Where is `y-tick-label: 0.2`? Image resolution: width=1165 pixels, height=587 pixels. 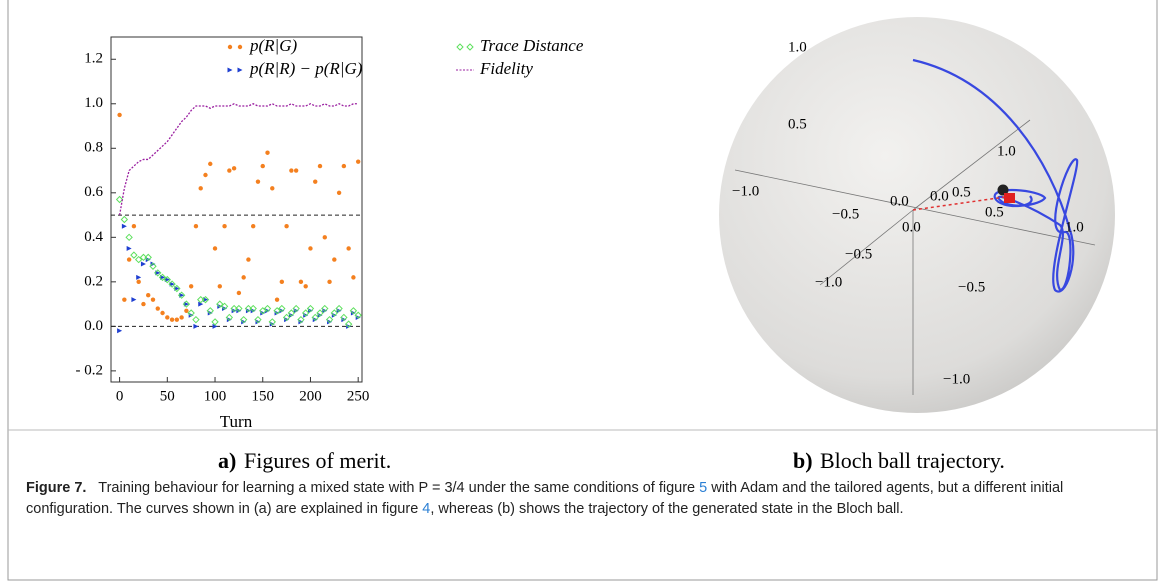
y-tick-label: 0.2 is located at coordinates (93, 281).